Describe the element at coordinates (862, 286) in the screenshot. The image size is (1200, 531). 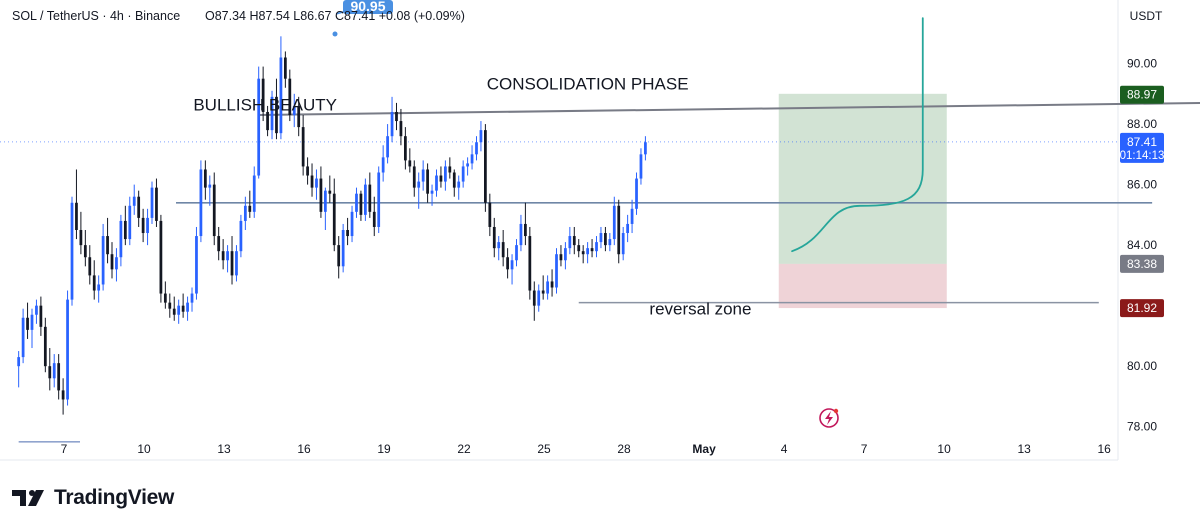
I see `stop-loss-zone` at that location.